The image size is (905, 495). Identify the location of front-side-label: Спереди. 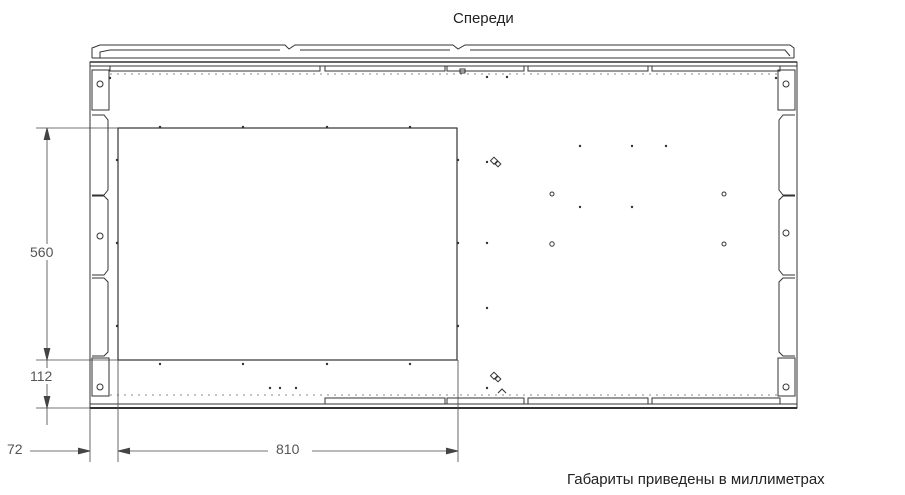
(483, 18).